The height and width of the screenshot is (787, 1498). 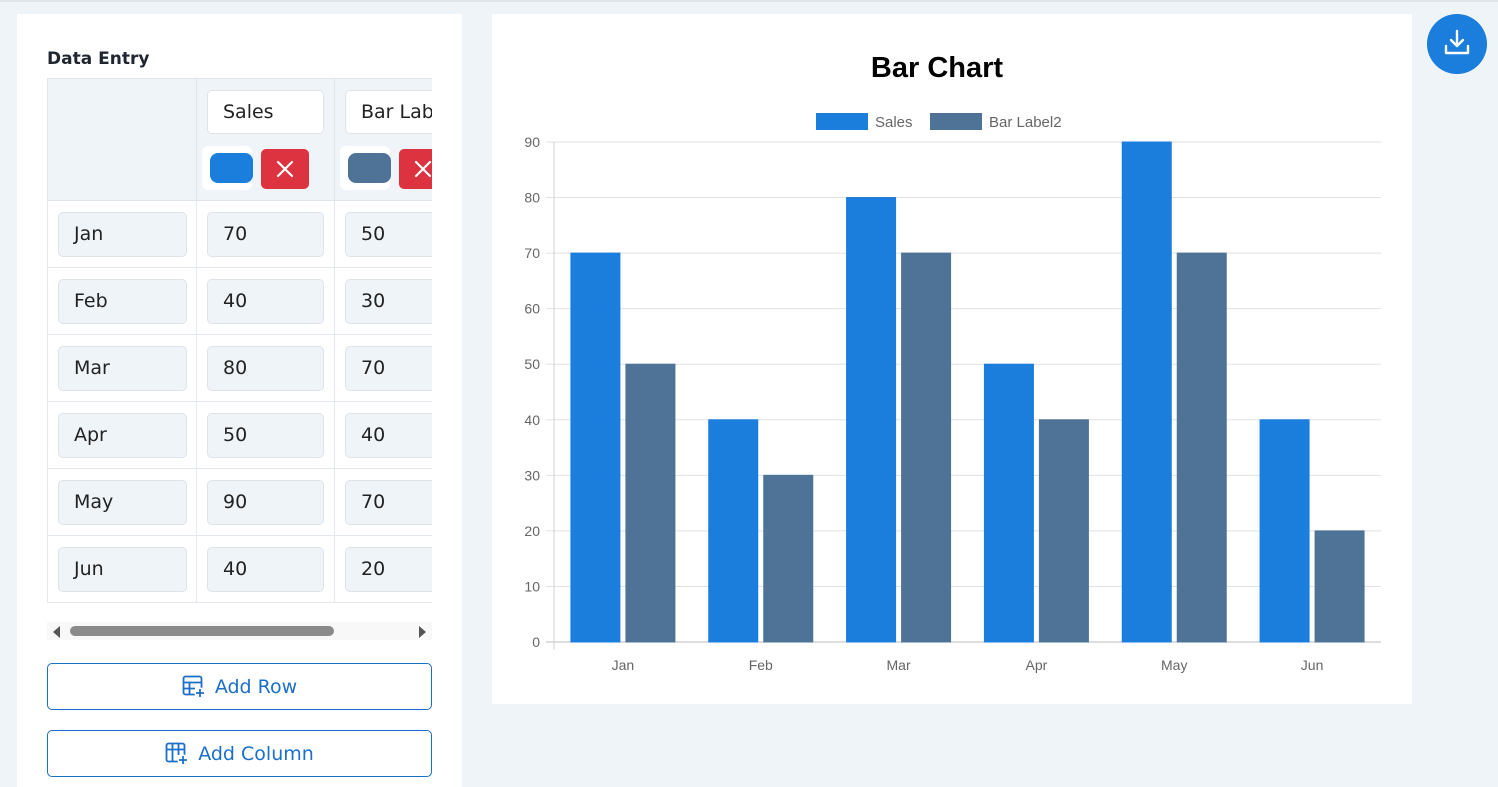 I want to click on x-tick-label: Apr, so click(x=1037, y=665).